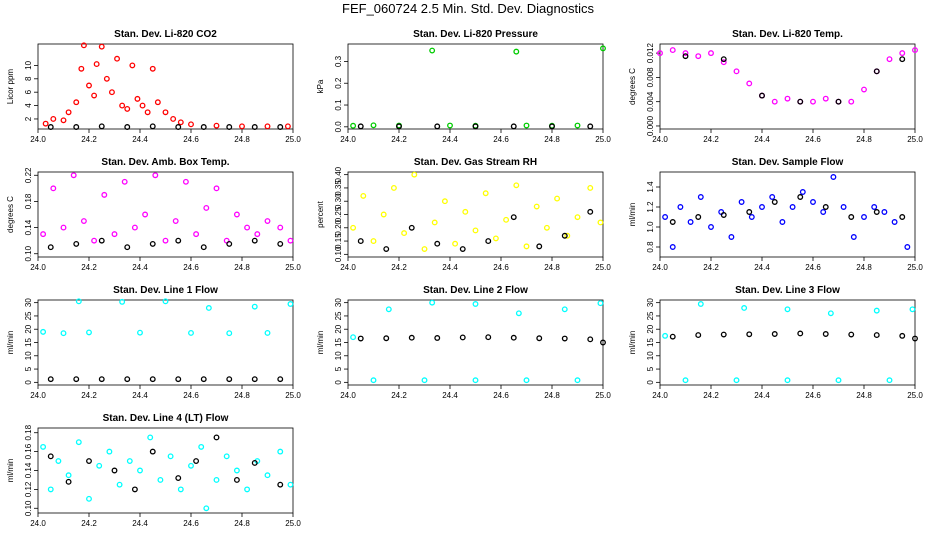  What do you see at coordinates (293, 139) in the screenshot?
I see `x-tick-label: 25.0` at bounding box center [293, 139].